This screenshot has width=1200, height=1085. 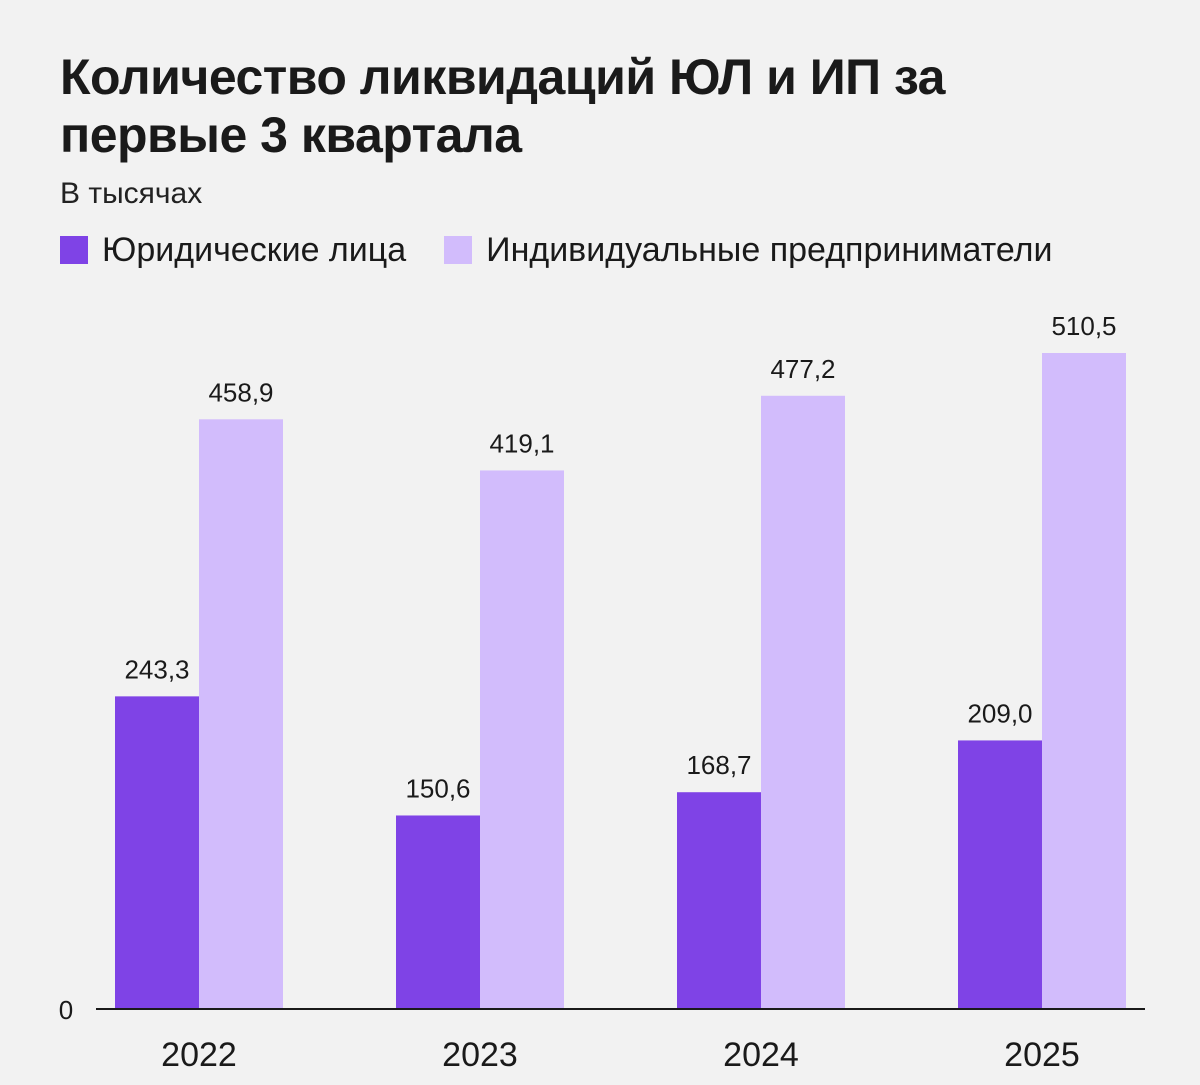 What do you see at coordinates (438, 912) in the screenshot?
I see `bar-legal-entities-2023` at bounding box center [438, 912].